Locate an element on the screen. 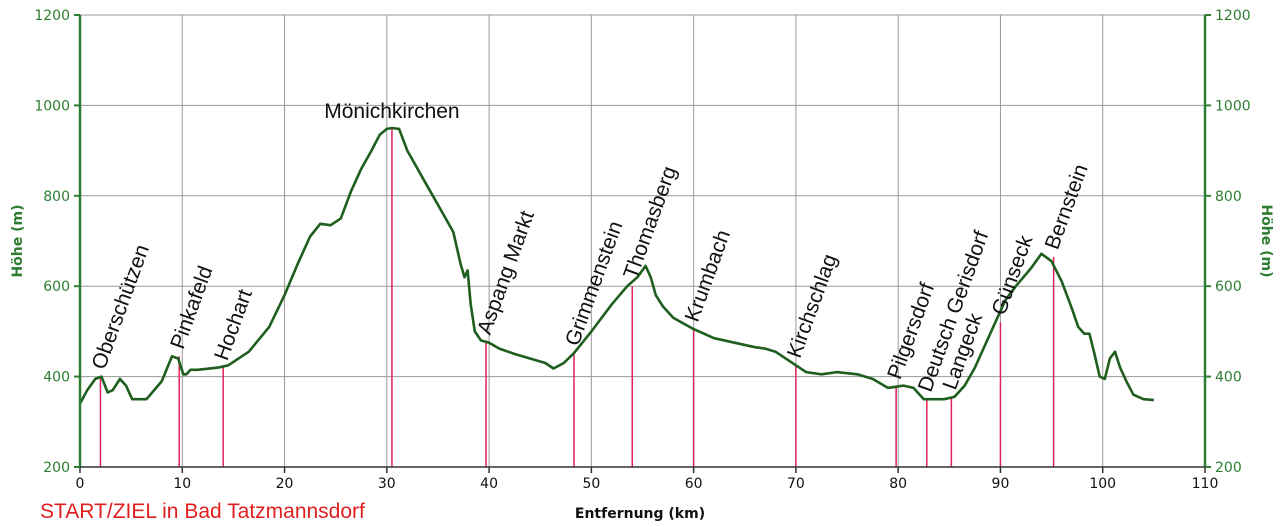 The image size is (1282, 527). y-tick-label-right: 200 is located at coordinates (1228, 468).